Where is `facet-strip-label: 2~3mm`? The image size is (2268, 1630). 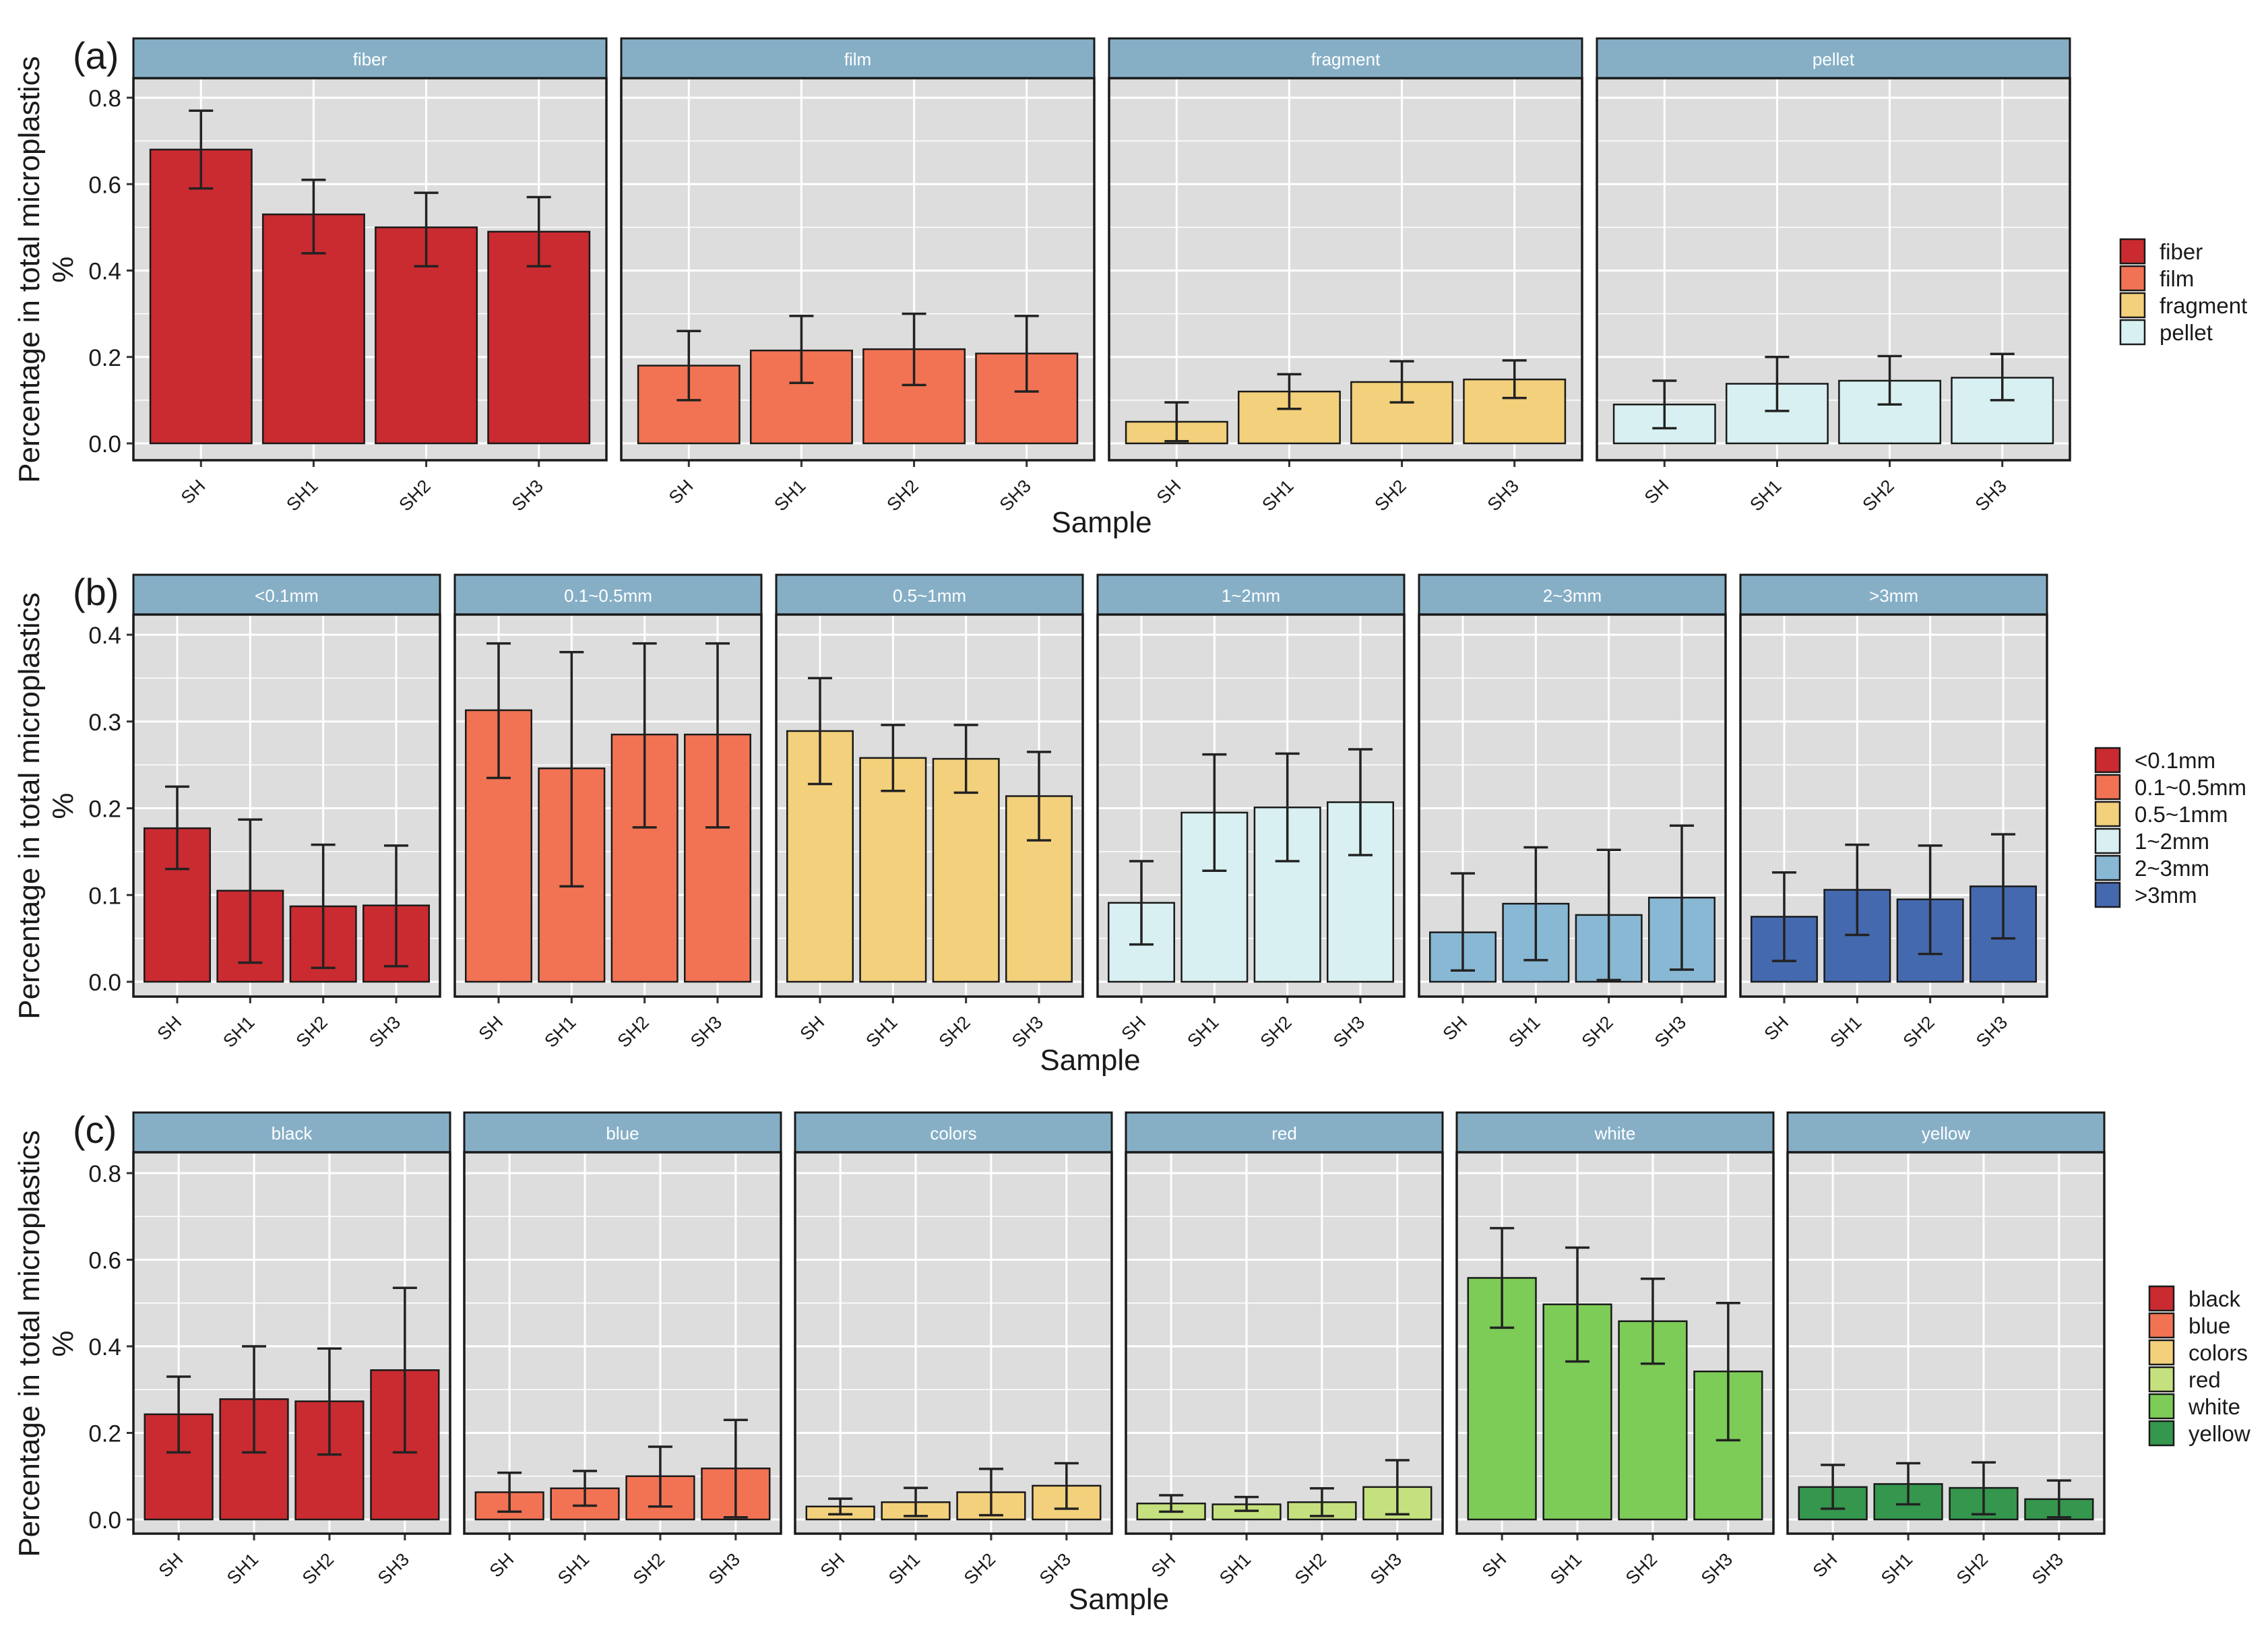 facet-strip-label: 2~3mm is located at coordinates (1572, 596).